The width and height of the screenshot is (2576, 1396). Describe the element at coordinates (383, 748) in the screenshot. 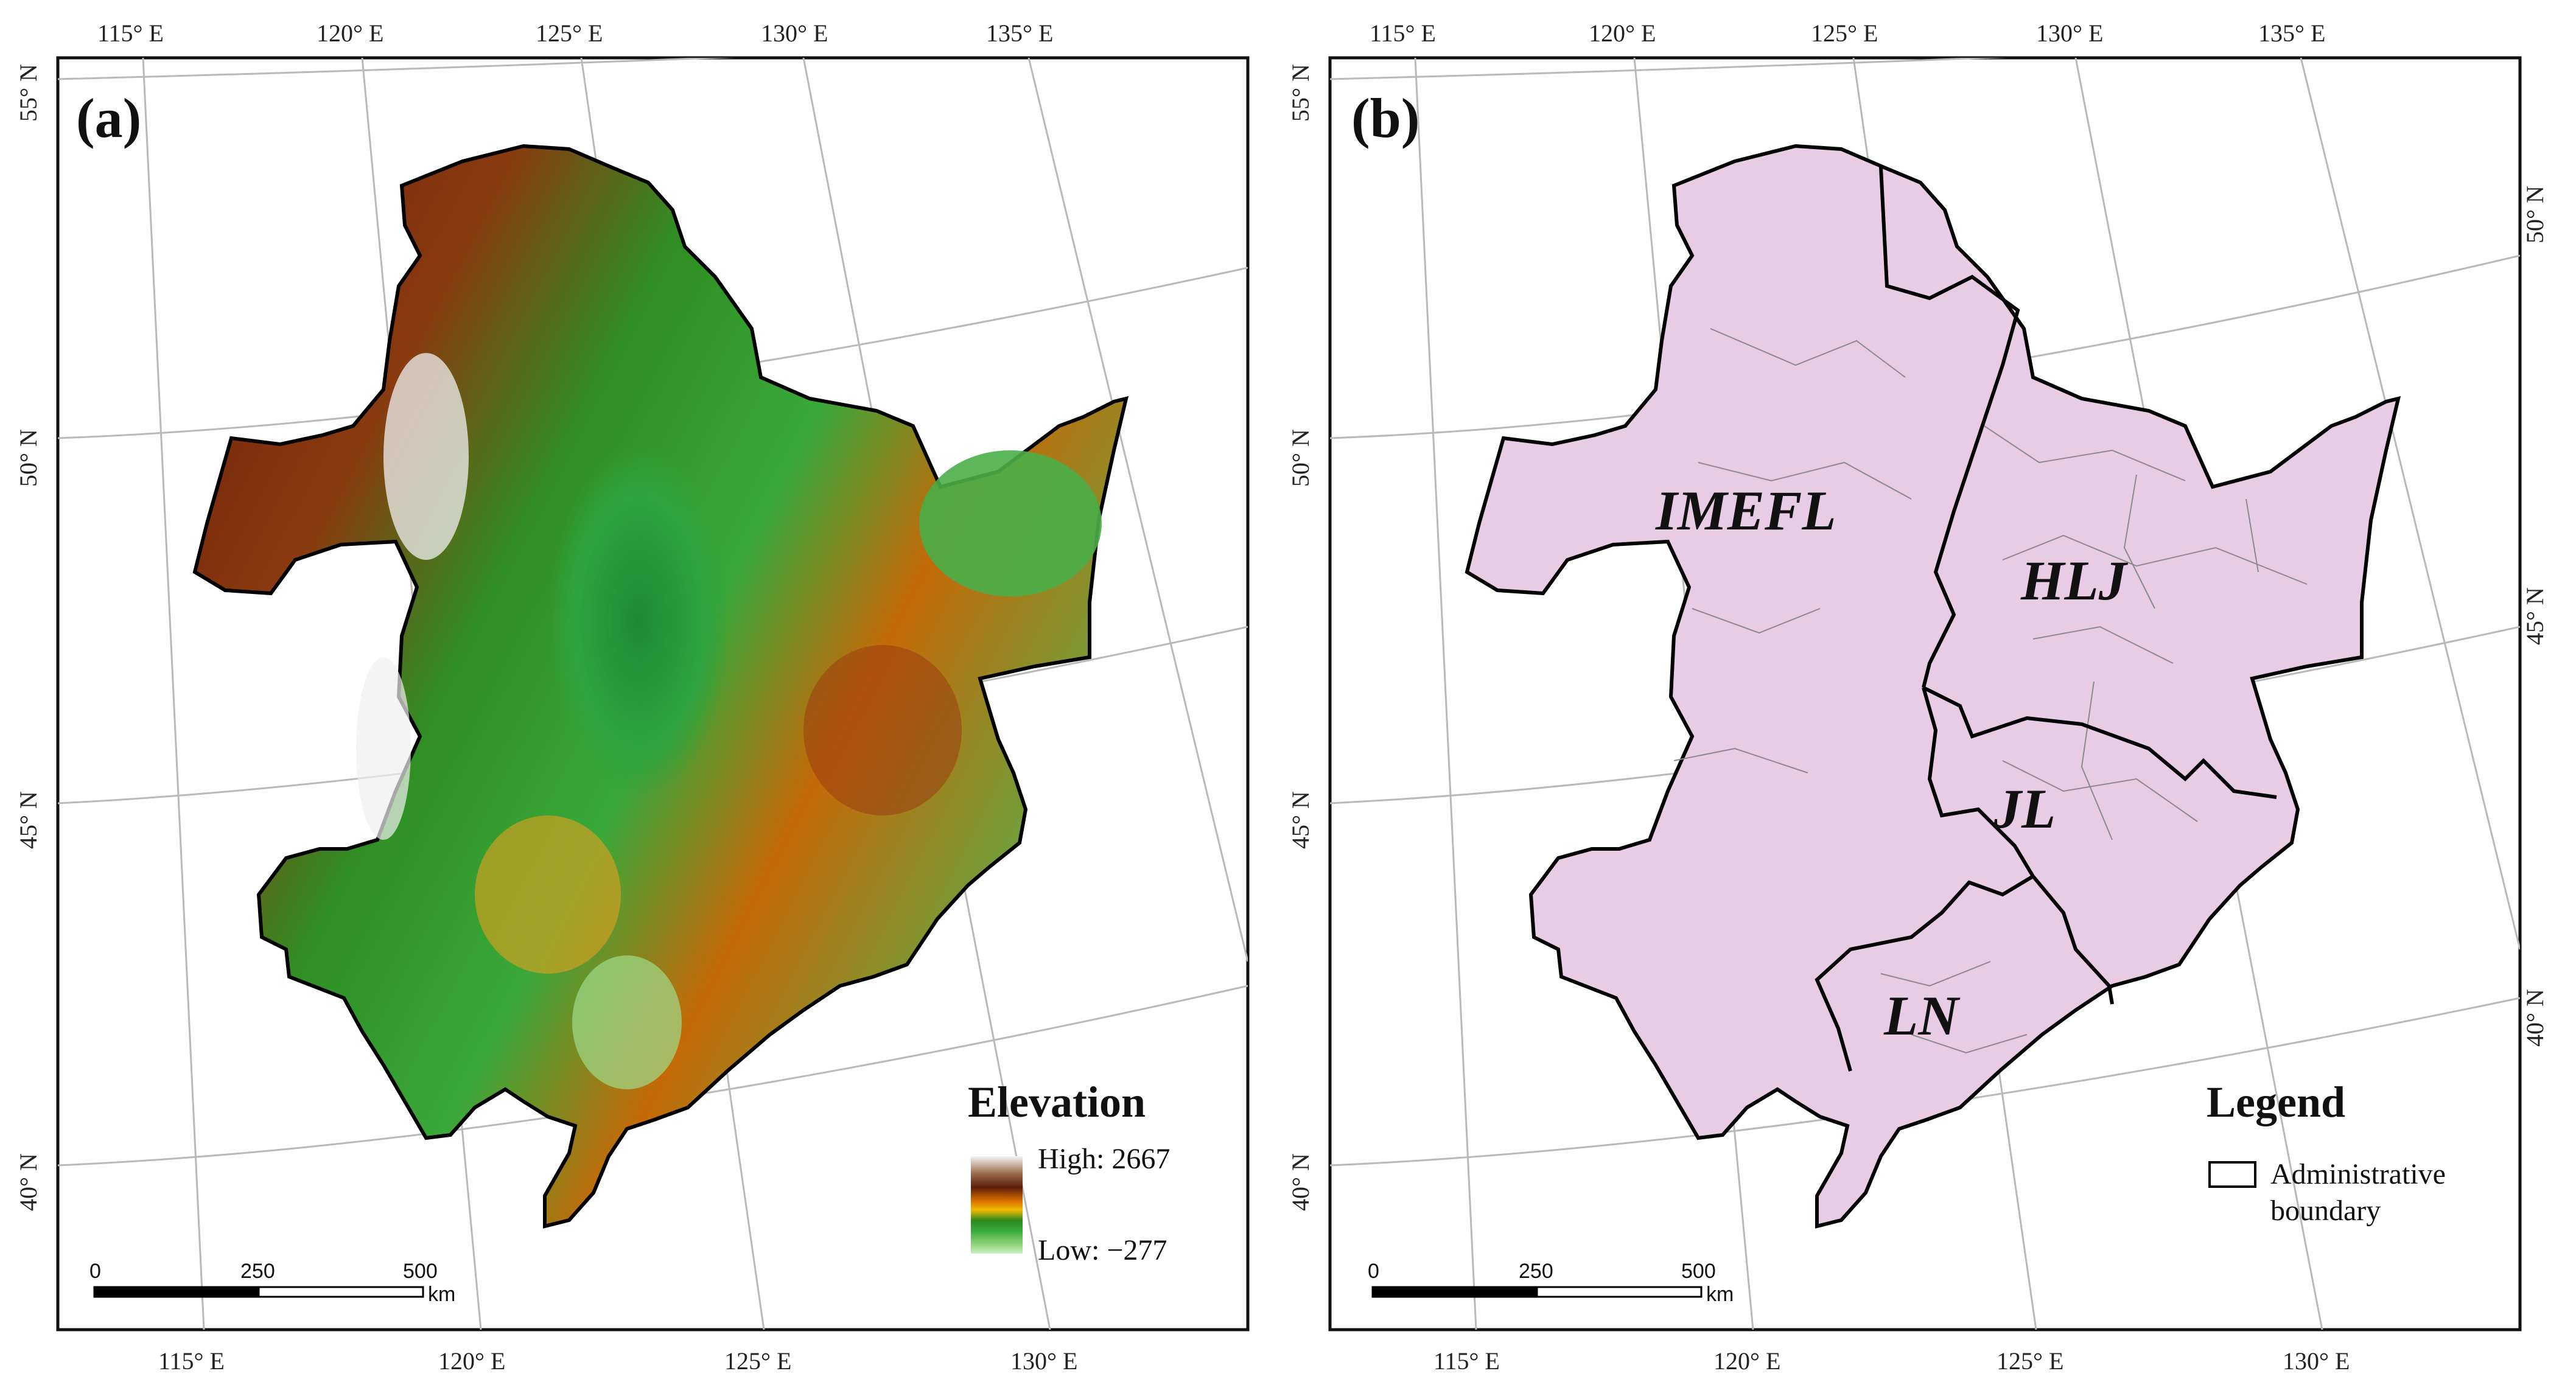

I see `highland-snow-south` at that location.